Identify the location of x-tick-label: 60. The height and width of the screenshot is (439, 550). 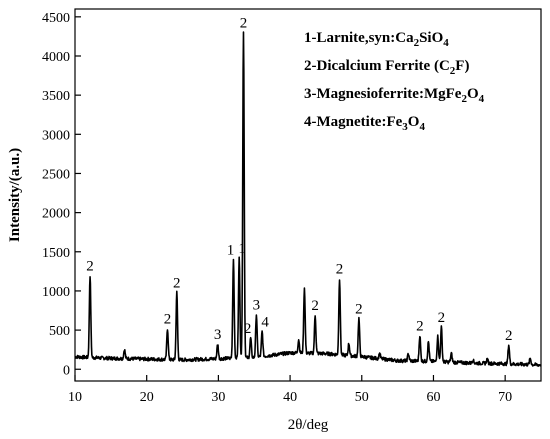
(433, 397).